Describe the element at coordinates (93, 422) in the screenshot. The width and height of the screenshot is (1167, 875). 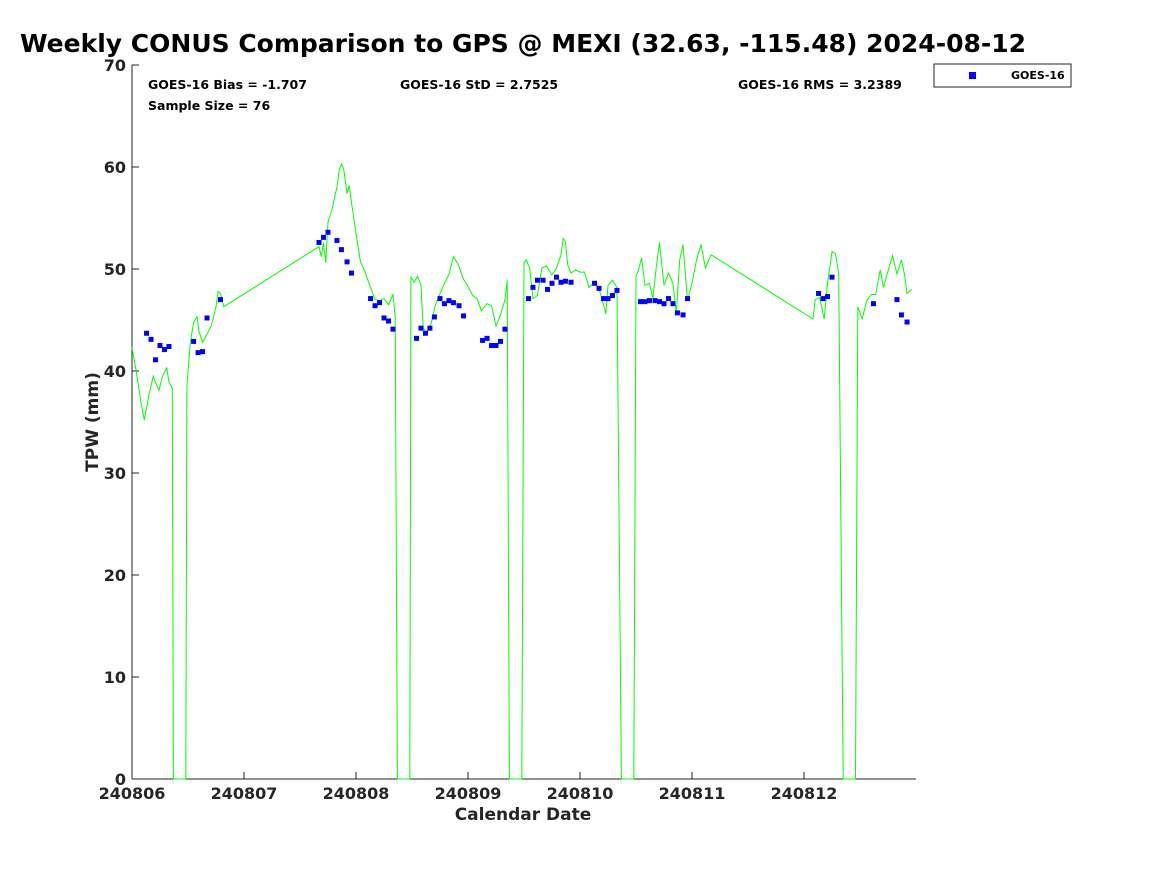
I see `y-axis-label: TPW (mm)` at that location.